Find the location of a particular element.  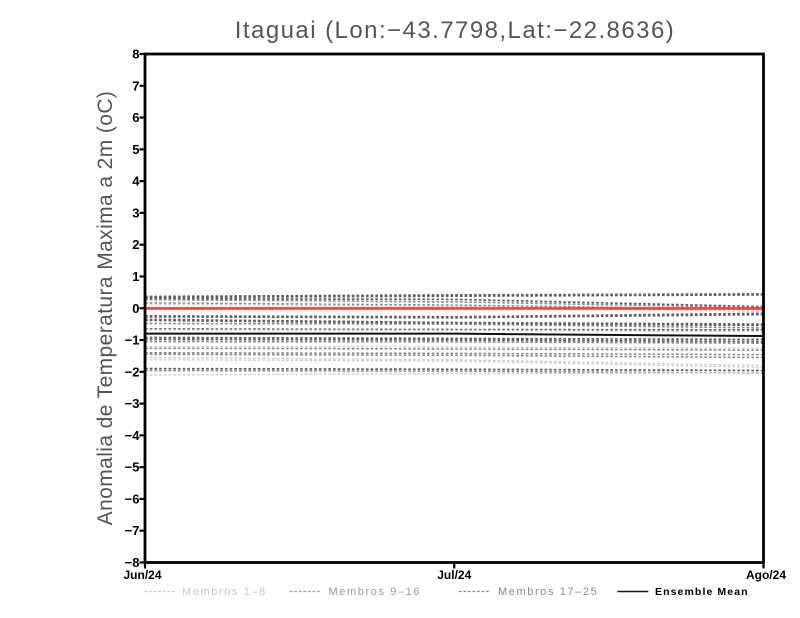

svg-text: 2 is located at coordinates (135, 244).